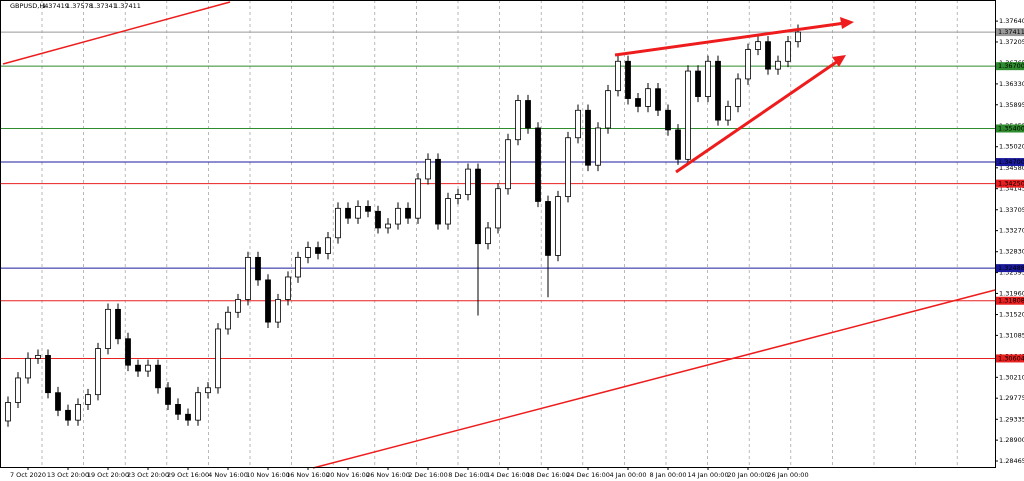 This screenshot has height=481, width=1024. What do you see at coordinates (103, 6) in the screenshot?
I see `header-low: 1.37341` at bounding box center [103, 6].